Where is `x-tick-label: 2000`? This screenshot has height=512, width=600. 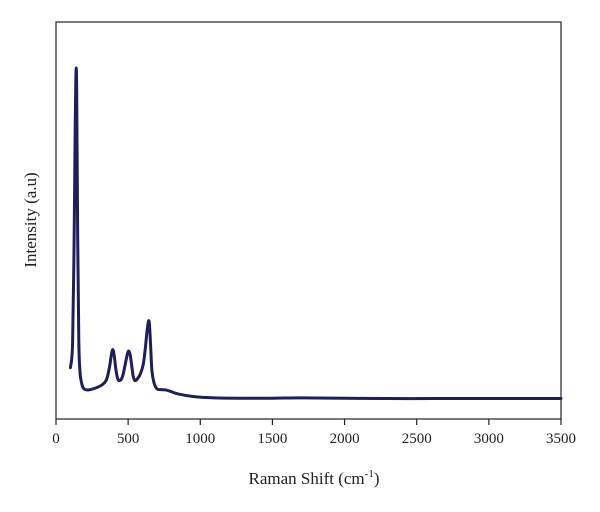 x-tick-label: 2000 is located at coordinates (345, 439).